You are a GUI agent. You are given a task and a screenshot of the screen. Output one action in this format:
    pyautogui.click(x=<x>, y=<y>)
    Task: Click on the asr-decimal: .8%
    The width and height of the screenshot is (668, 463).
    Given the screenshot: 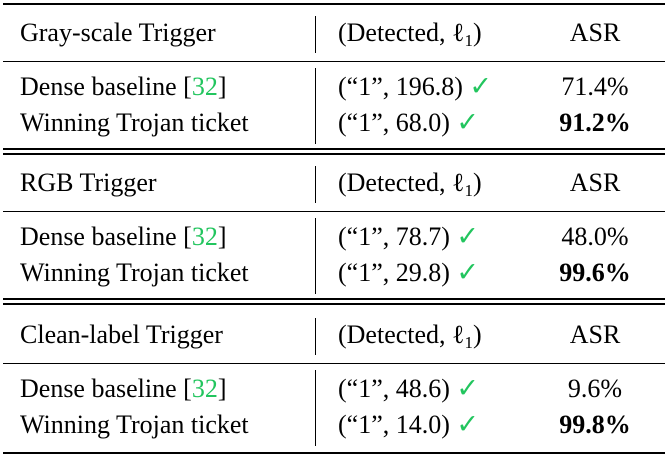 What is the action you would take?
    pyautogui.click(x=608, y=424)
    